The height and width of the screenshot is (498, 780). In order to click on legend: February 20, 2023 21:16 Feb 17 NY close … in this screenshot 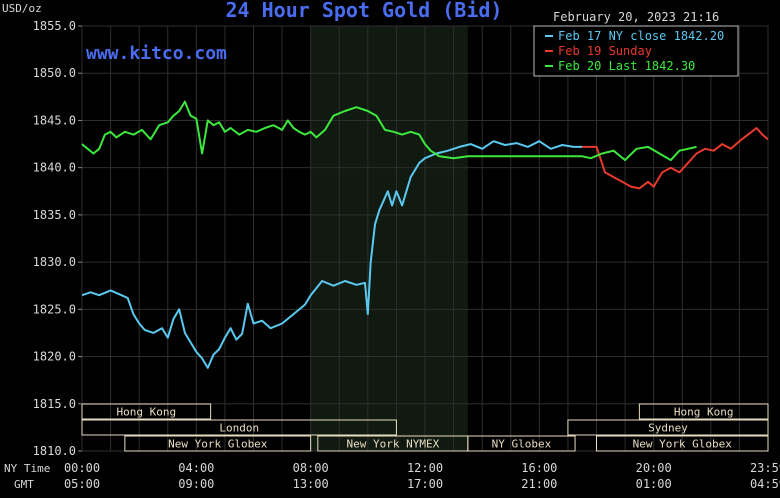, I will do `click(636, 43)`.